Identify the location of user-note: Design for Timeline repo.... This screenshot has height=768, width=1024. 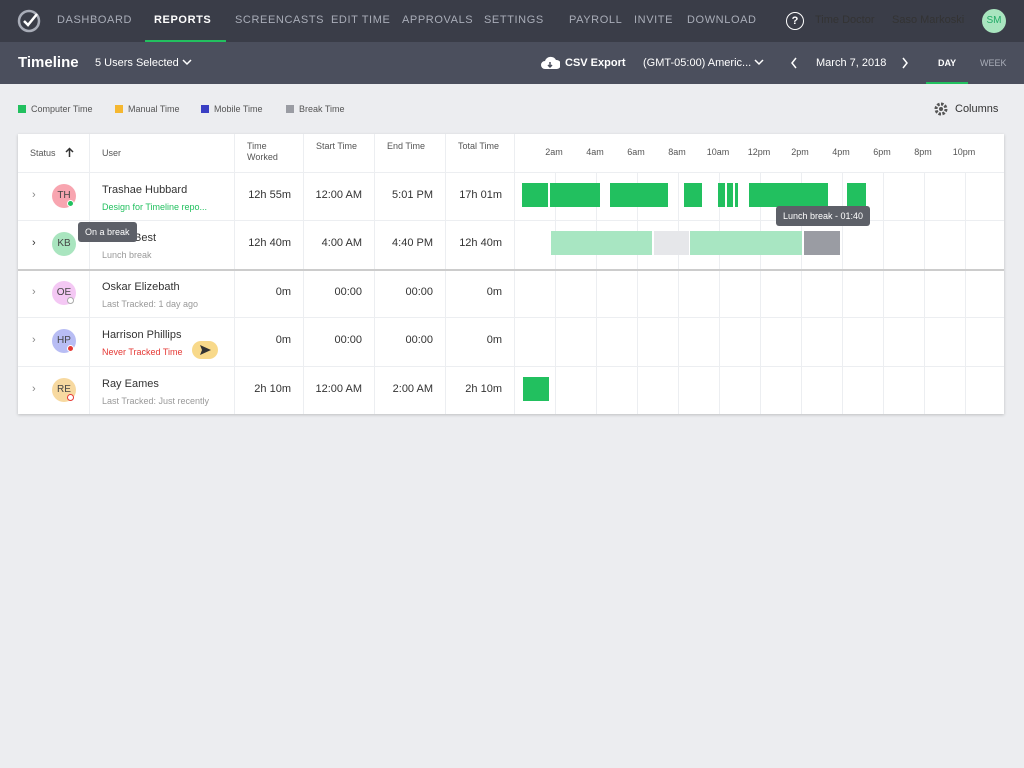
(155, 207).